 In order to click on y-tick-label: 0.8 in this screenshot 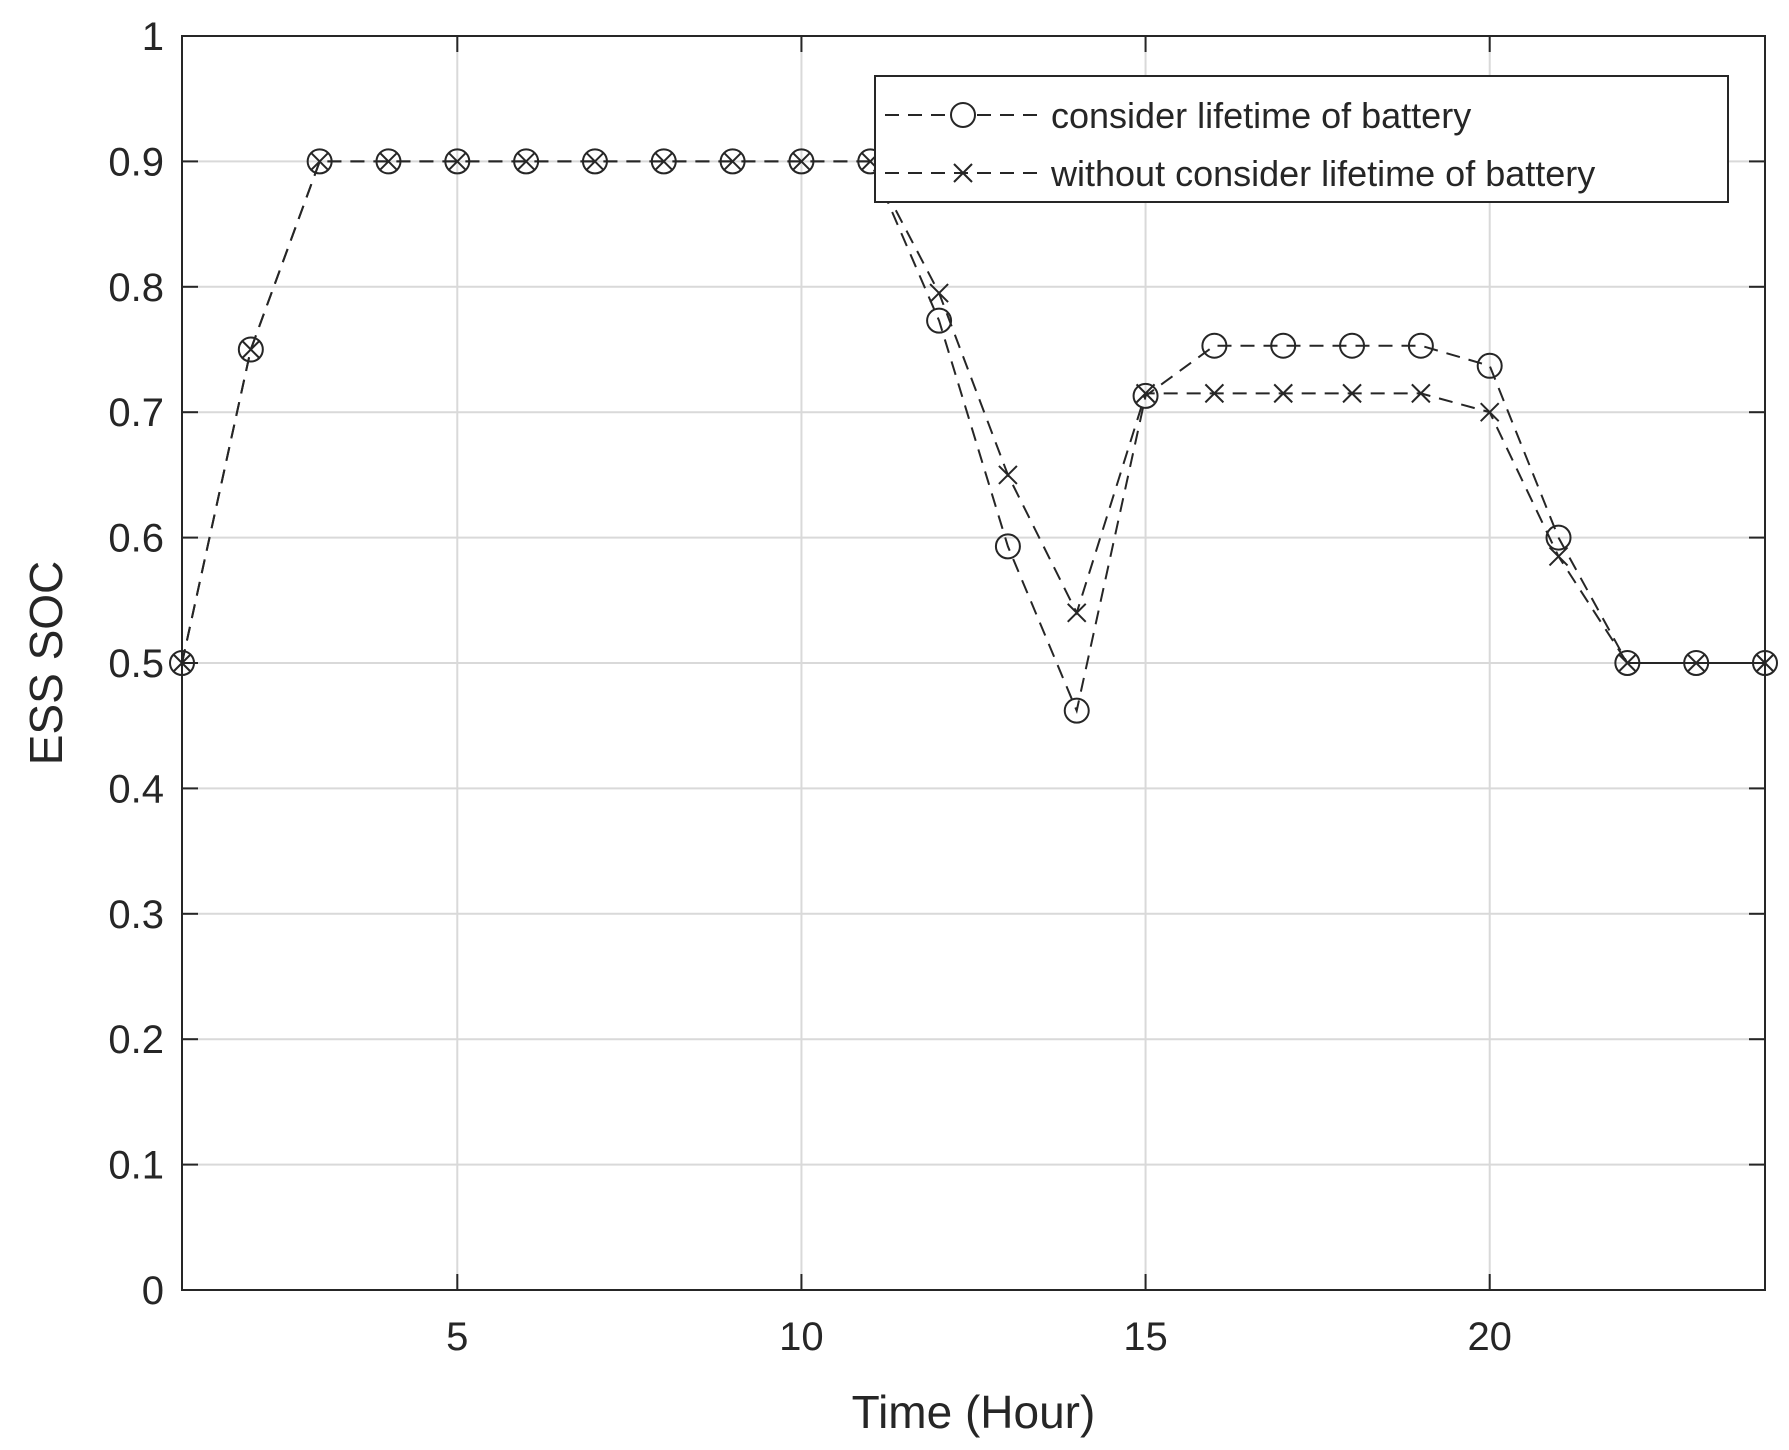, I will do `click(136, 288)`.